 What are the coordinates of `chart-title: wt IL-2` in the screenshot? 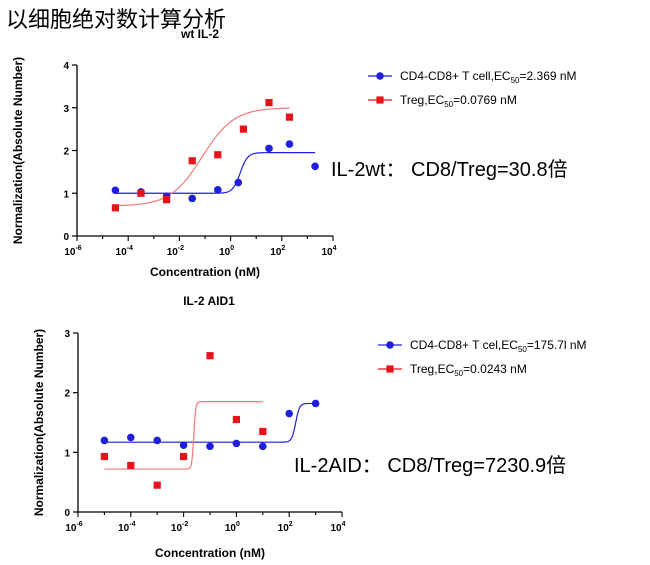 It's located at (199, 34).